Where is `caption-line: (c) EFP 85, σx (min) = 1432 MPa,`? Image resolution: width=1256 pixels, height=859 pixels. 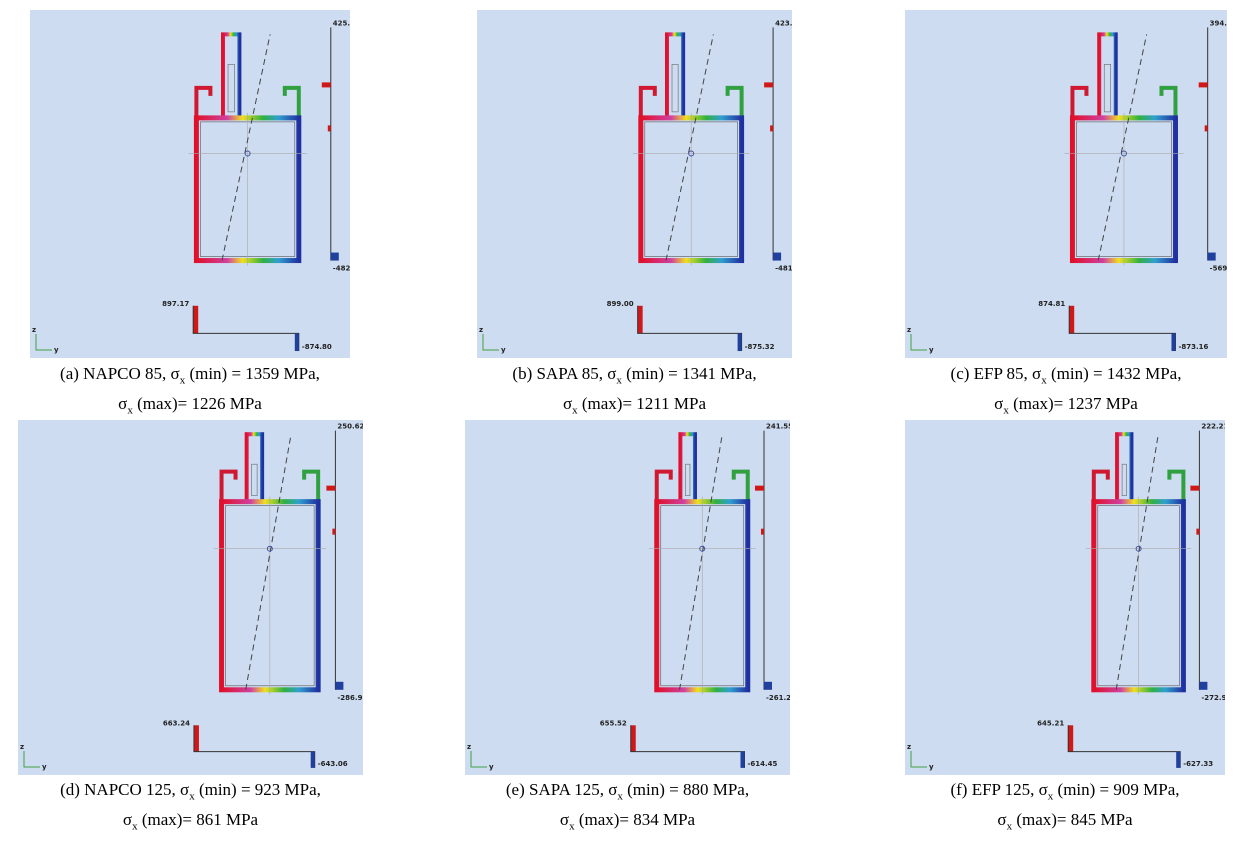 caption-line: (c) EFP 85, σx (min) = 1432 MPa, is located at coordinates (1066, 377).